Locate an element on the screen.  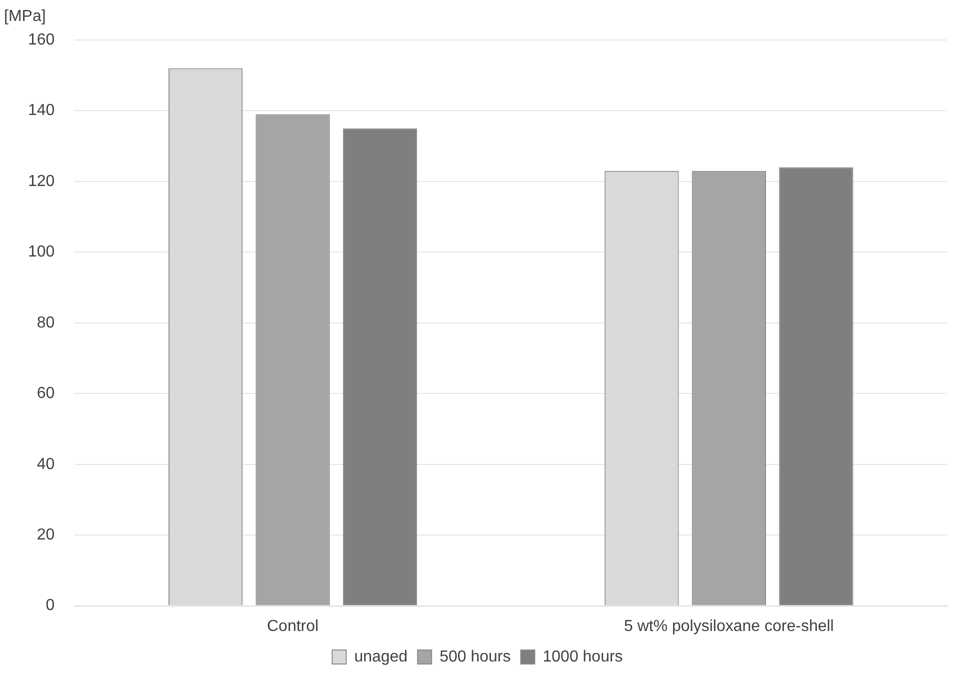
y-tick-label: 20 is located at coordinates (45, 535).